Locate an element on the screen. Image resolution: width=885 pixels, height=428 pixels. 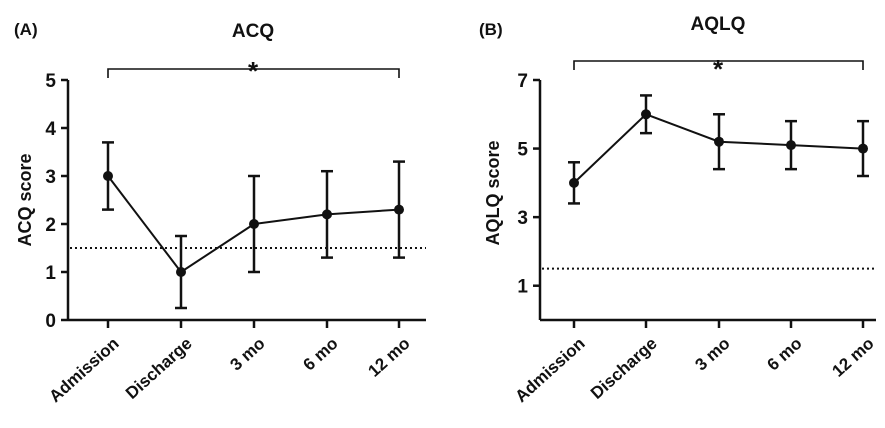
y-tick-label: 2 is located at coordinates (50, 225).